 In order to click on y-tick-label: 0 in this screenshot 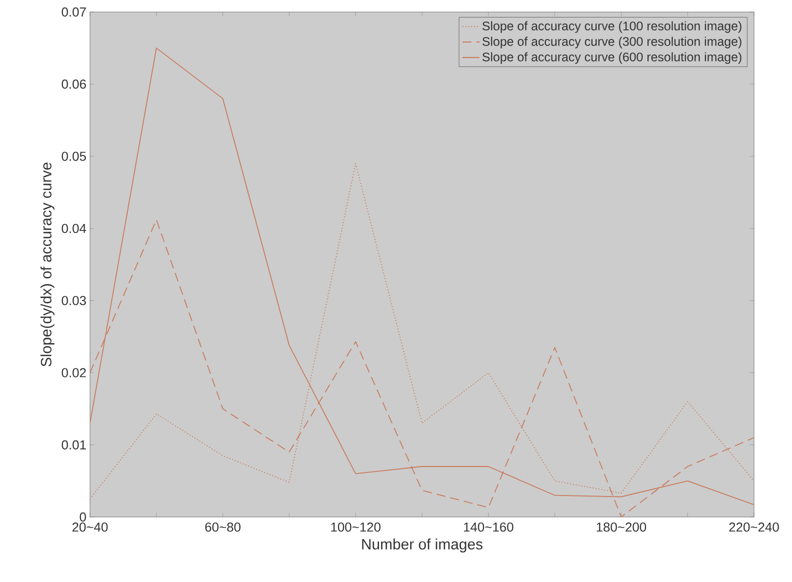, I will do `click(83, 517)`.